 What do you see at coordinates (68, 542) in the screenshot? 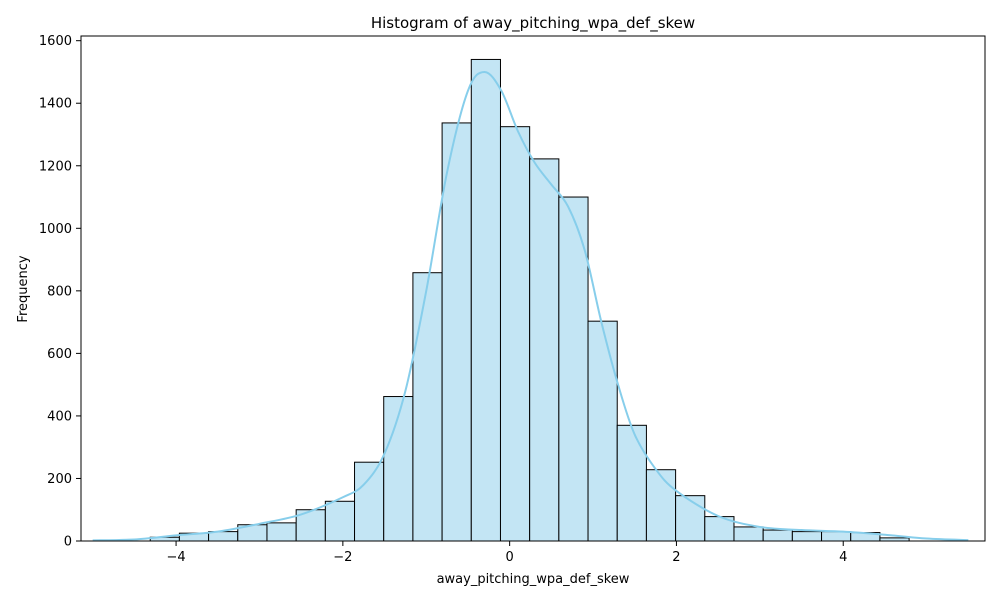
I see `y-tick-label: 0` at bounding box center [68, 542].